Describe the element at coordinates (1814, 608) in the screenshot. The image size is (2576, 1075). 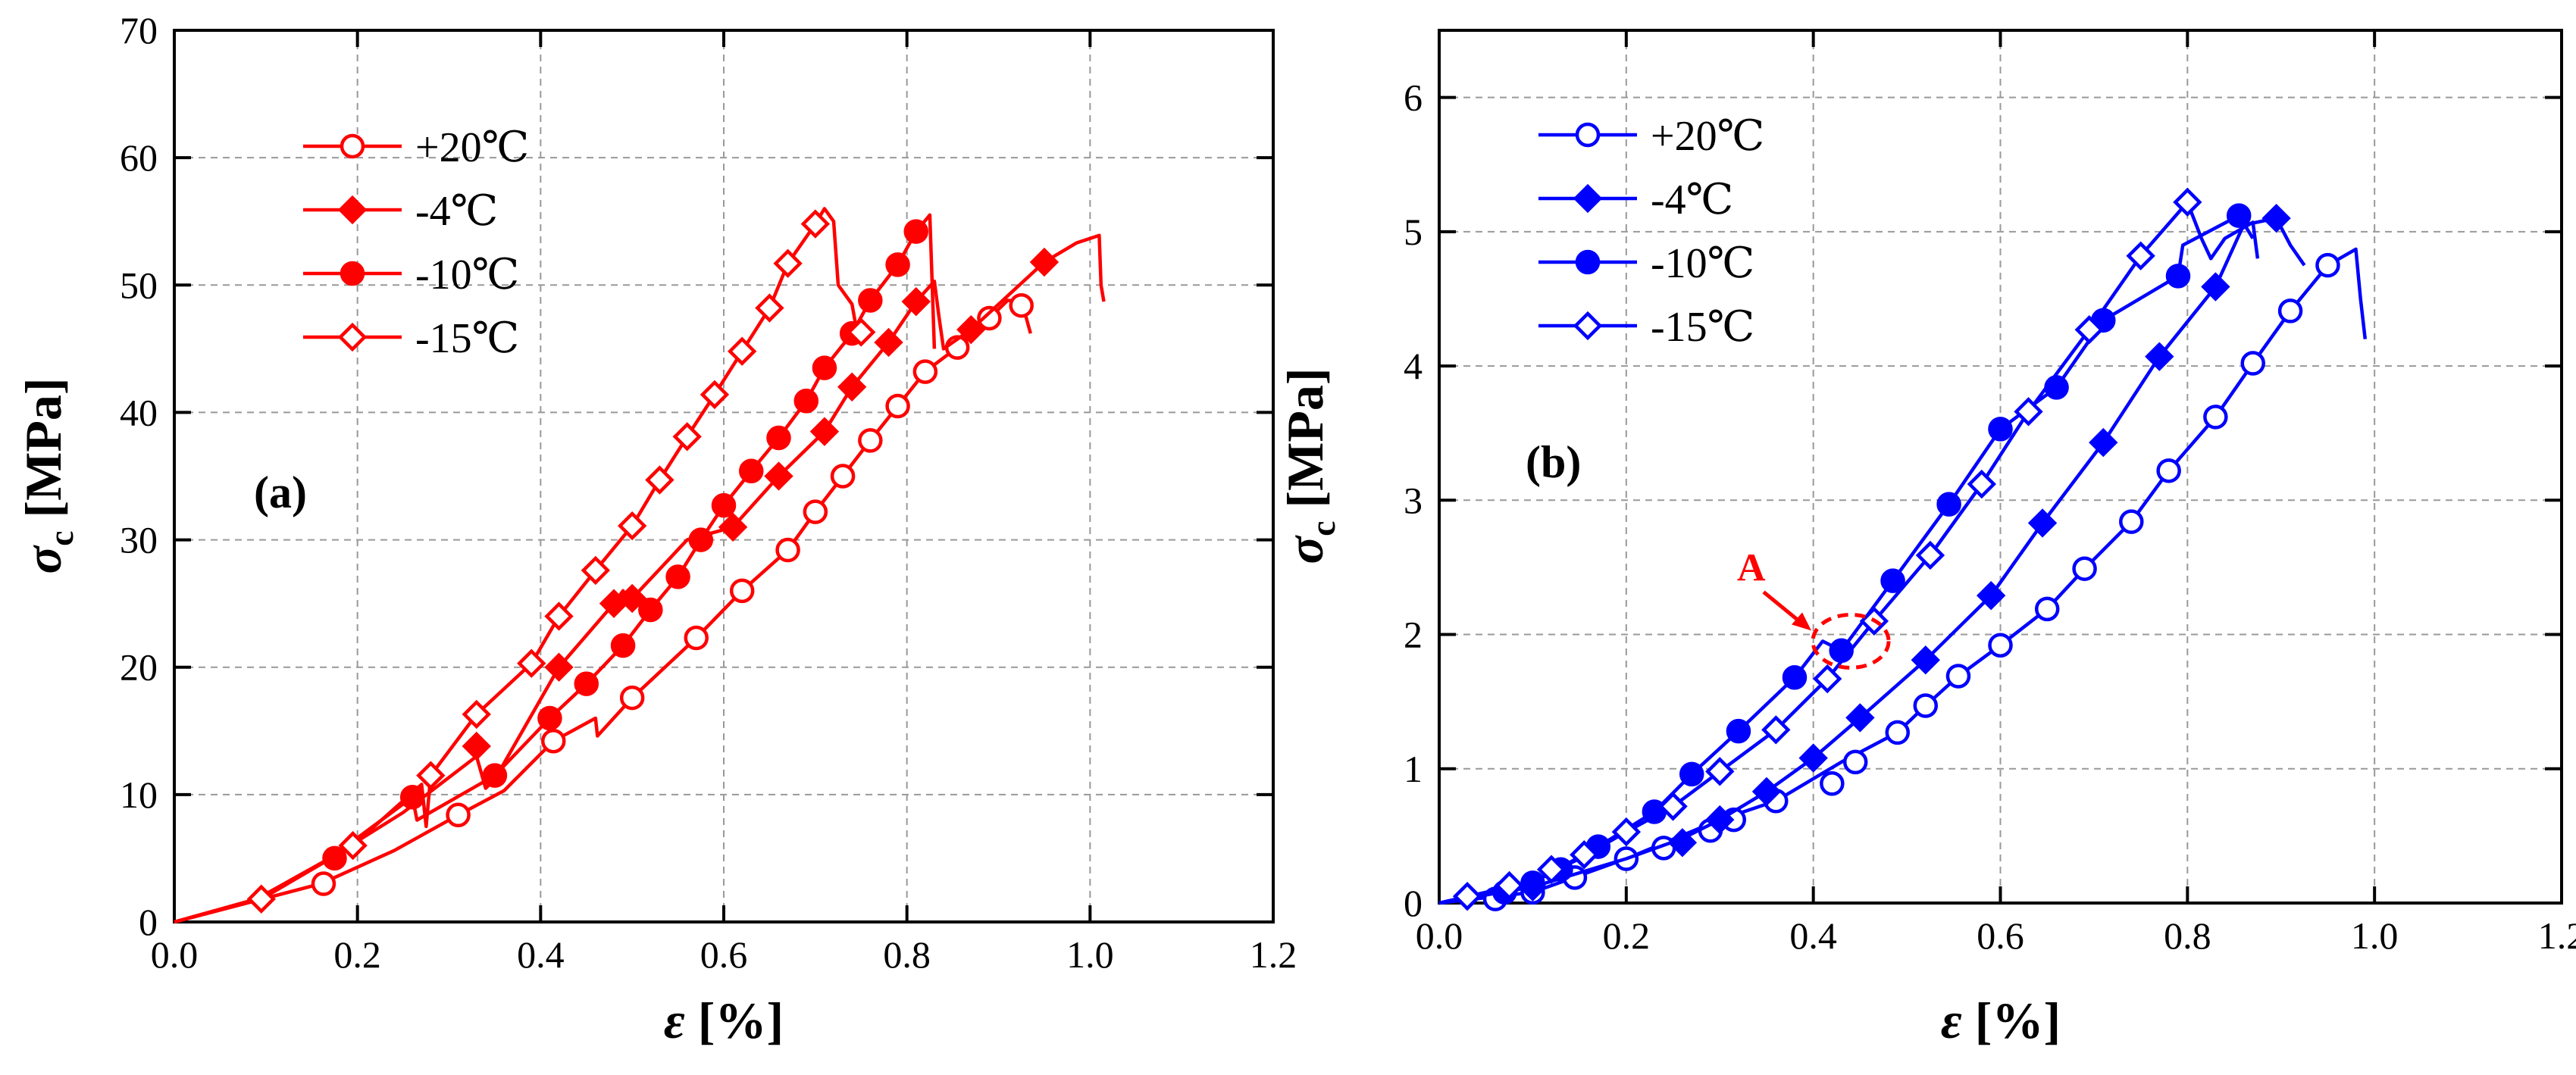
I see `annotation: A` at that location.